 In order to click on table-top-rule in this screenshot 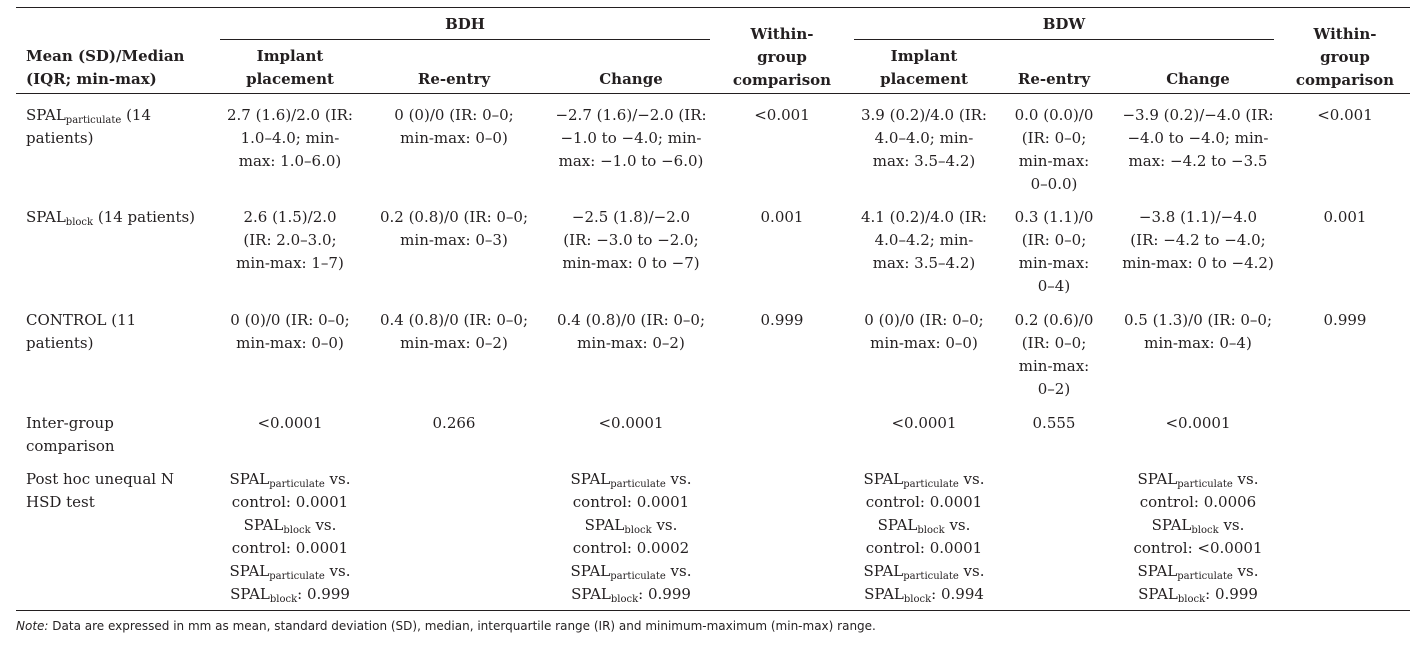, I will do `click(713, 7)`.